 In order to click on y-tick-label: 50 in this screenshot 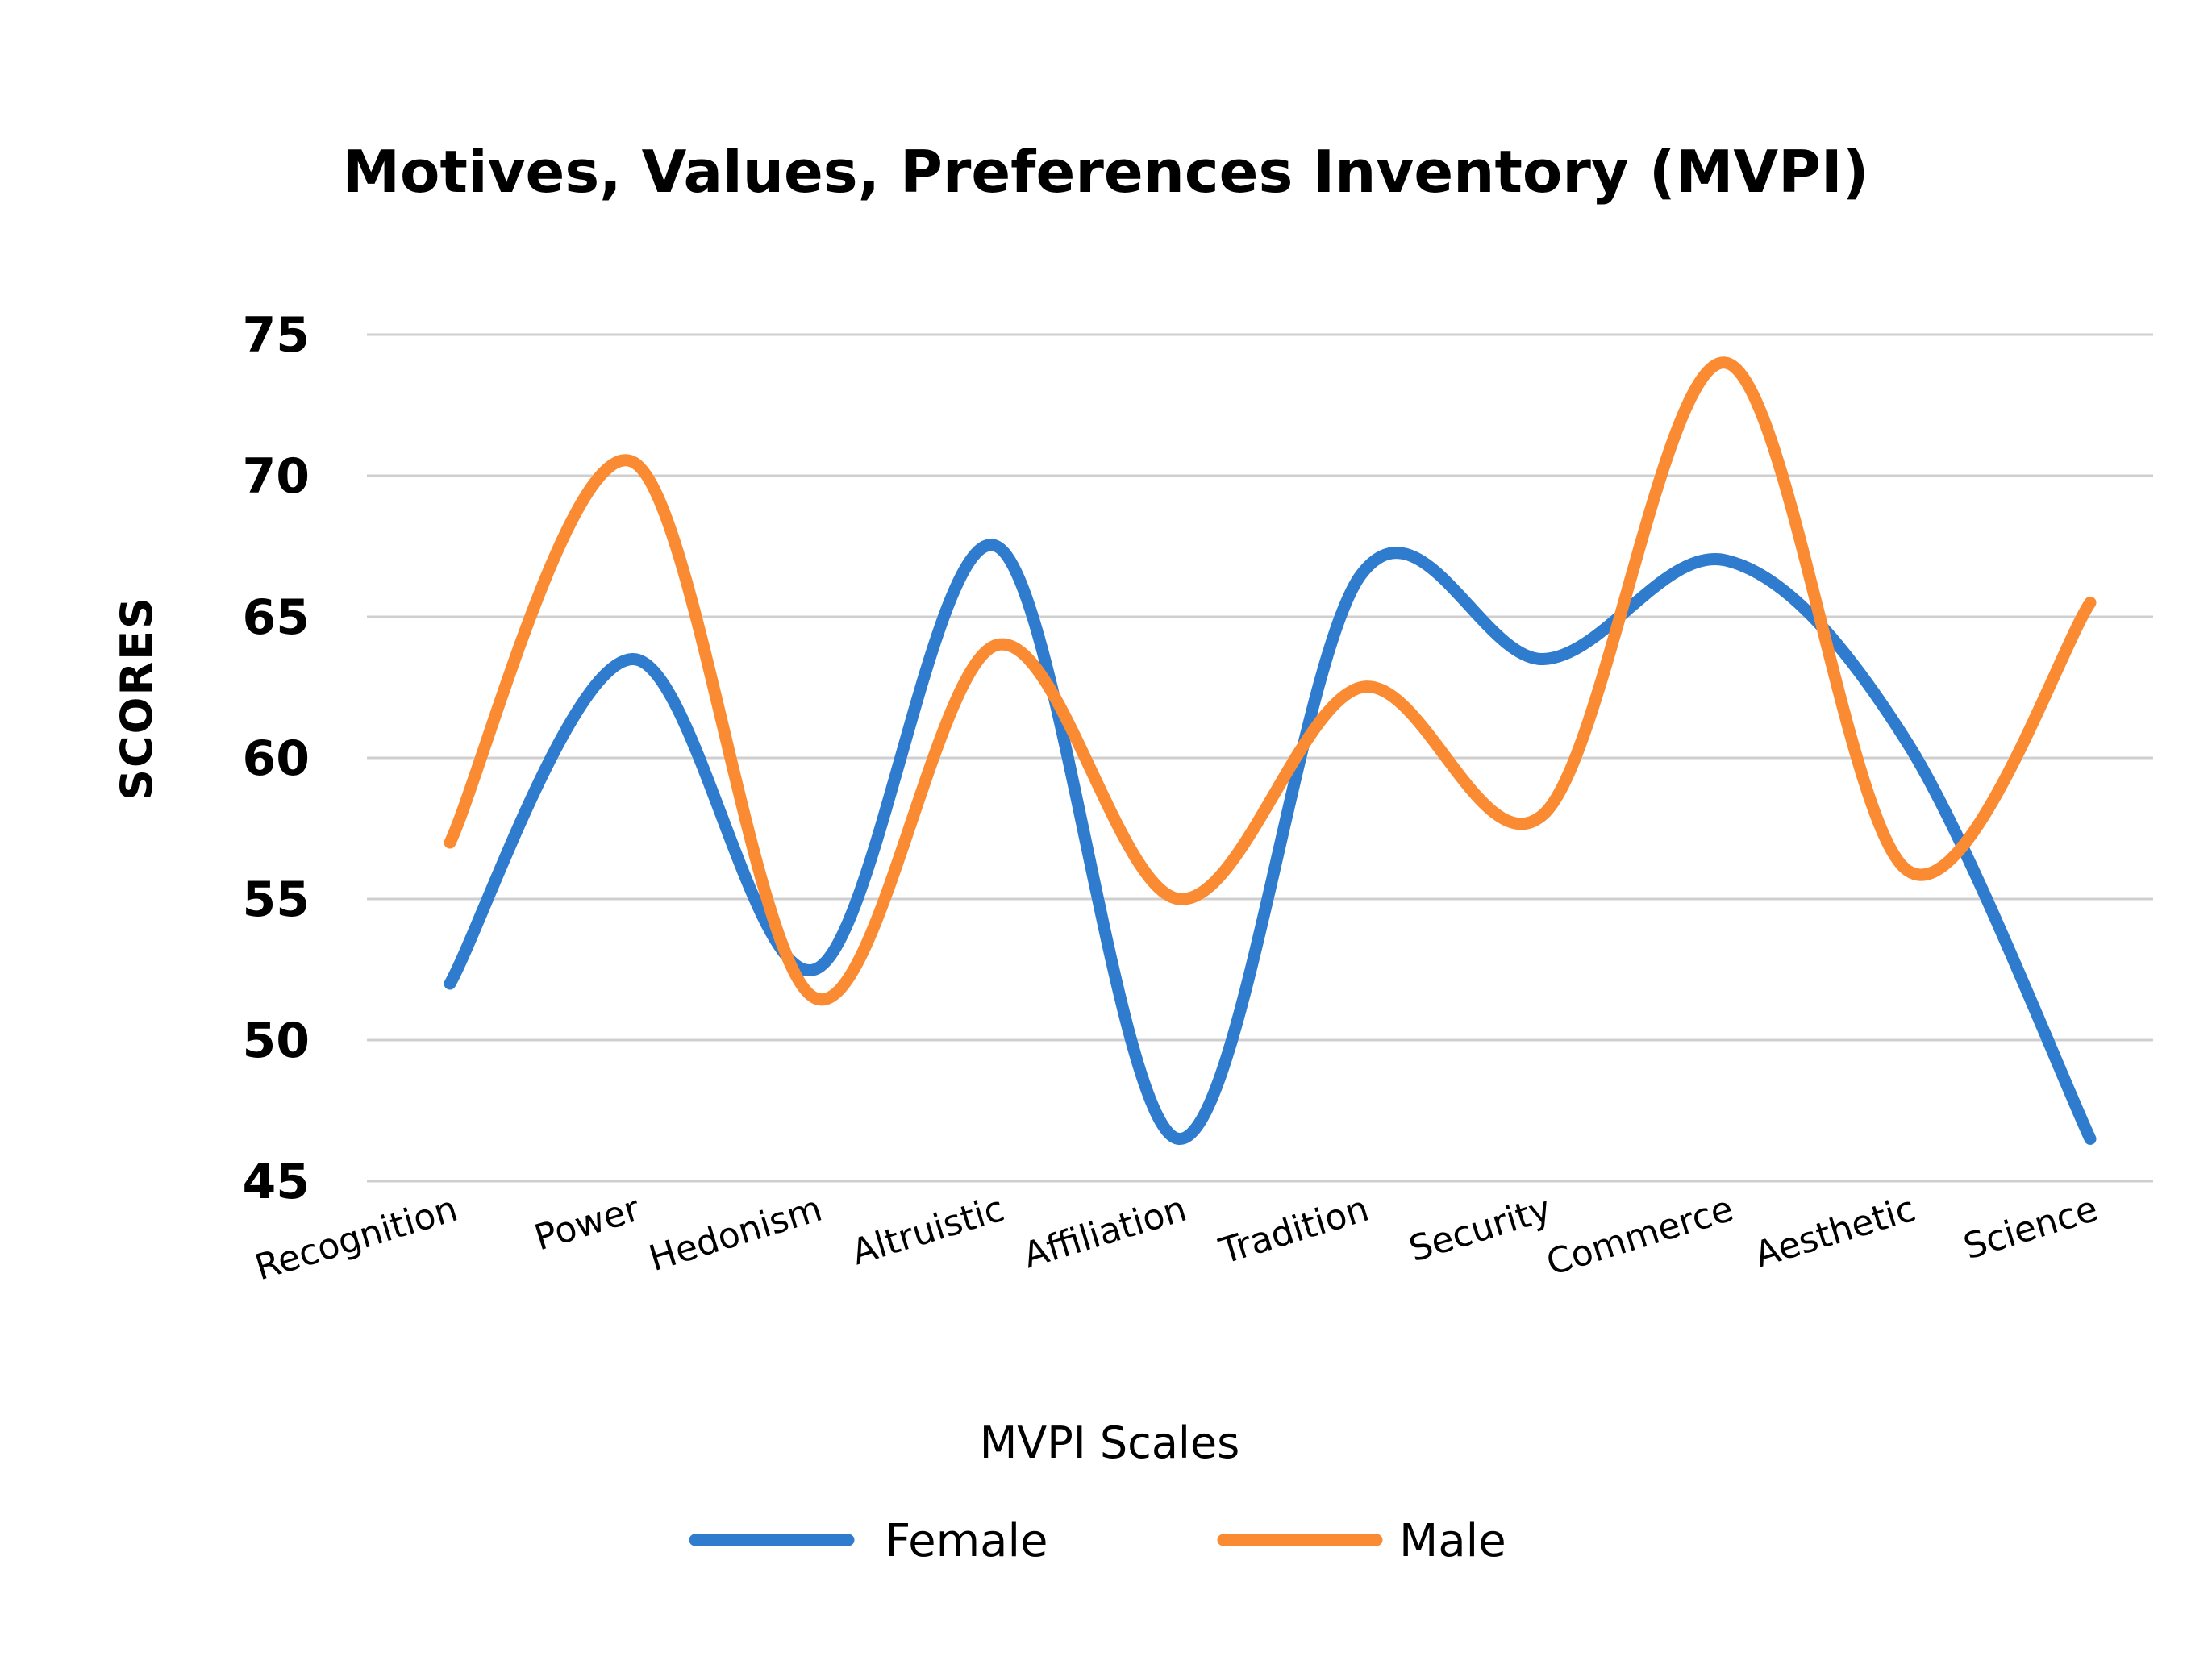, I will do `click(277, 1041)`.